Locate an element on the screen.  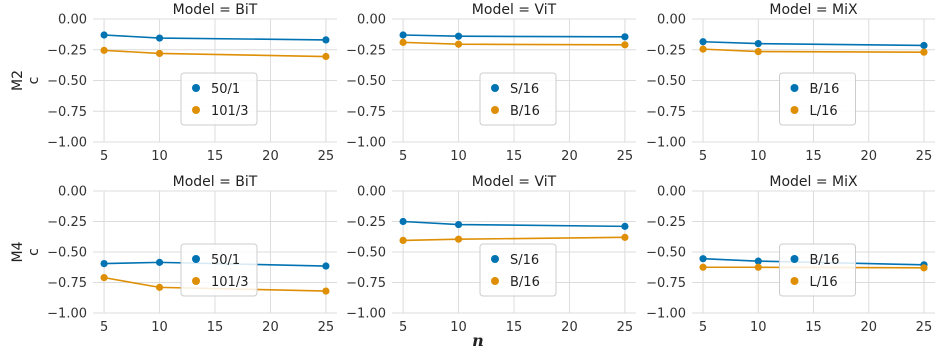
row-label: M2c is located at coordinates (26, 80).